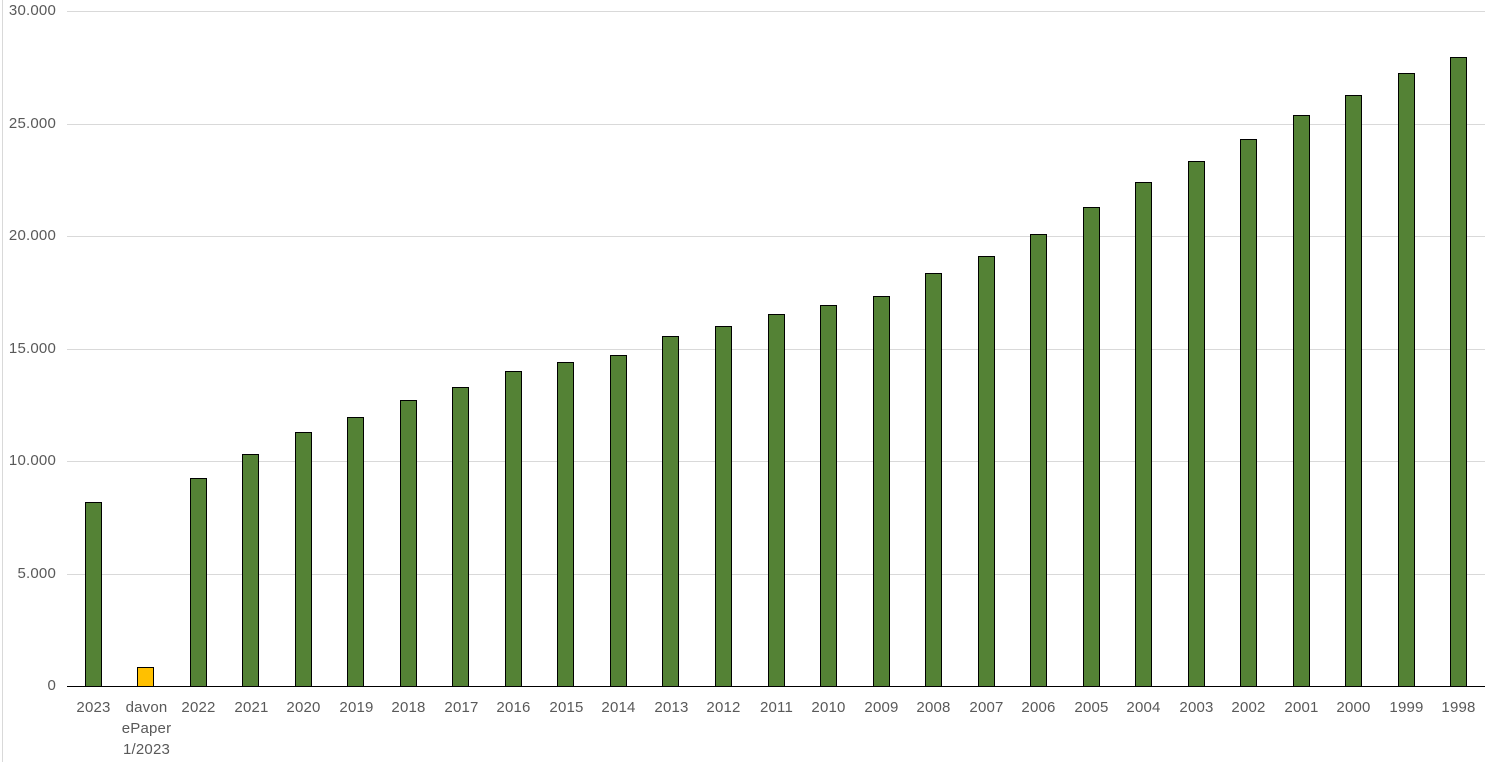 The image size is (1492, 762). What do you see at coordinates (1353, 390) in the screenshot?
I see `bar-2000` at bounding box center [1353, 390].